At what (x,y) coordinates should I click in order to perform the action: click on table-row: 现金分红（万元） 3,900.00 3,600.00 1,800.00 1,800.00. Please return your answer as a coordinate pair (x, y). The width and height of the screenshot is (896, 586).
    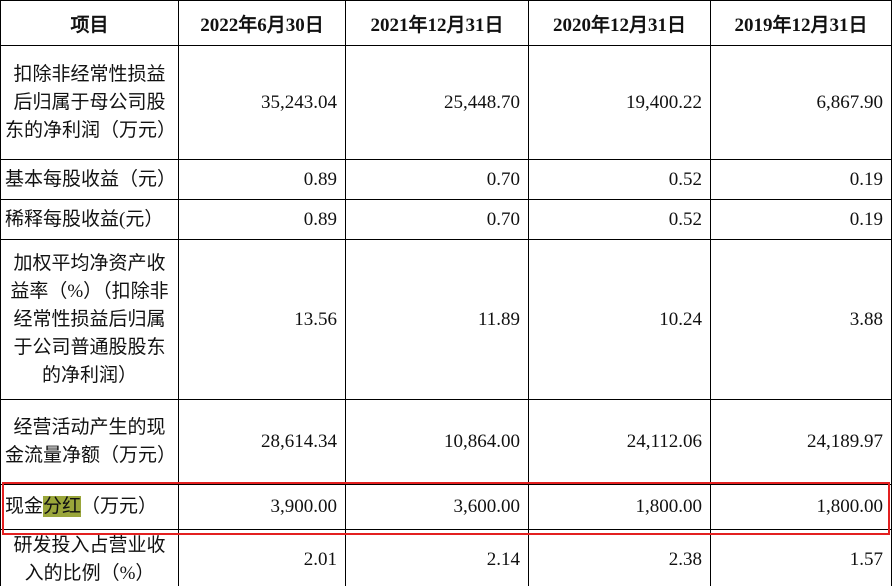
    Looking at the image, I should click on (446, 507).